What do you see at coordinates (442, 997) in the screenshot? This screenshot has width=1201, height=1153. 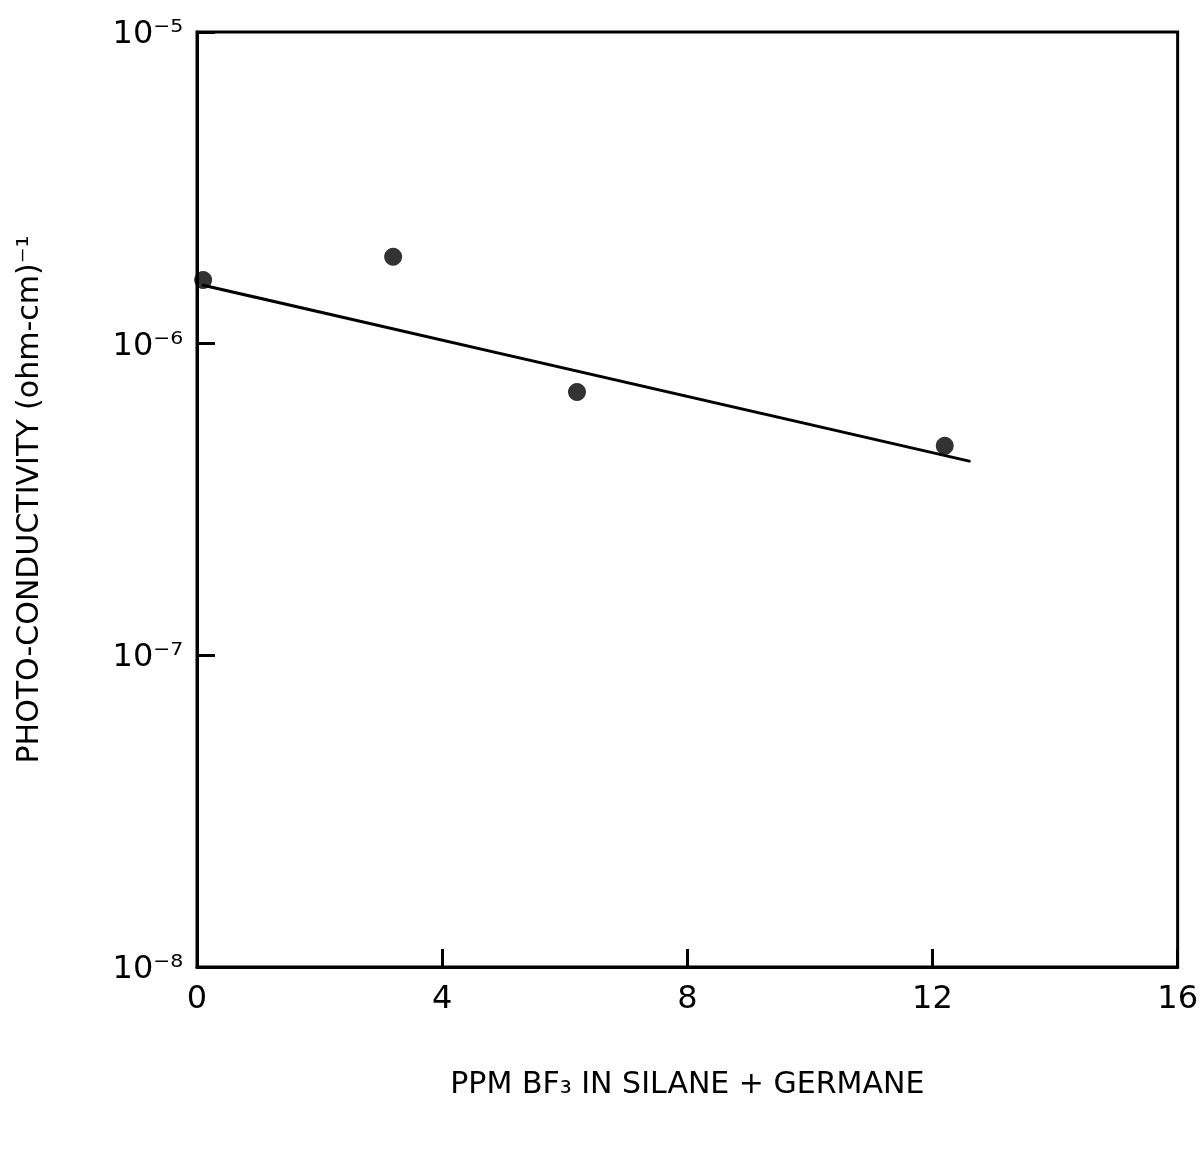 I see `x-tick-label: 4` at bounding box center [442, 997].